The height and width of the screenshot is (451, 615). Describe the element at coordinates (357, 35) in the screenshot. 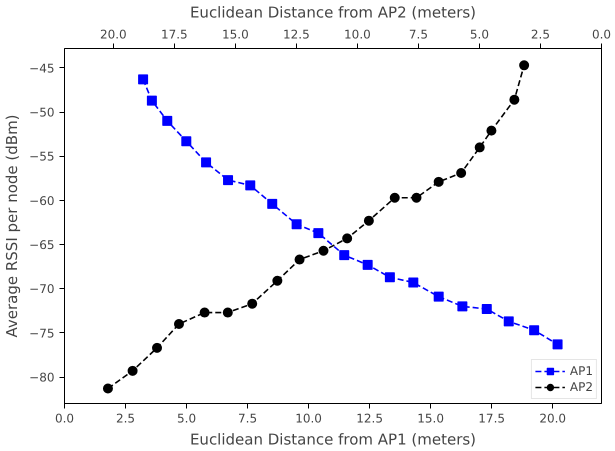

I see `x2-tick-label: 10.0` at that location.